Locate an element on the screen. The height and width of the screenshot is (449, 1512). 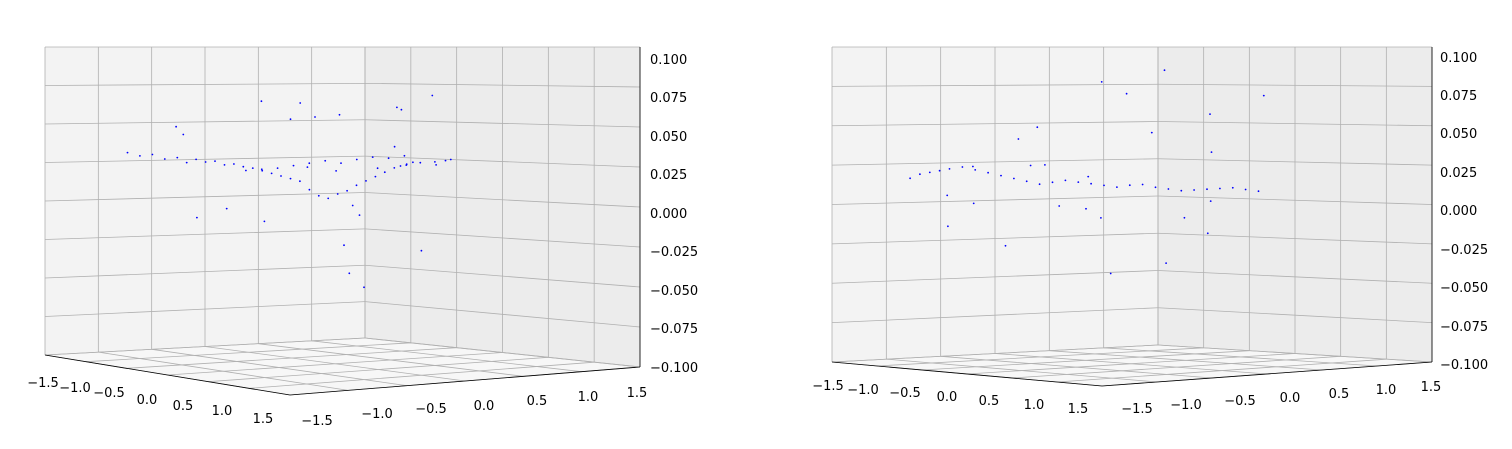
tick-label: 0.000 is located at coordinates (668, 214).